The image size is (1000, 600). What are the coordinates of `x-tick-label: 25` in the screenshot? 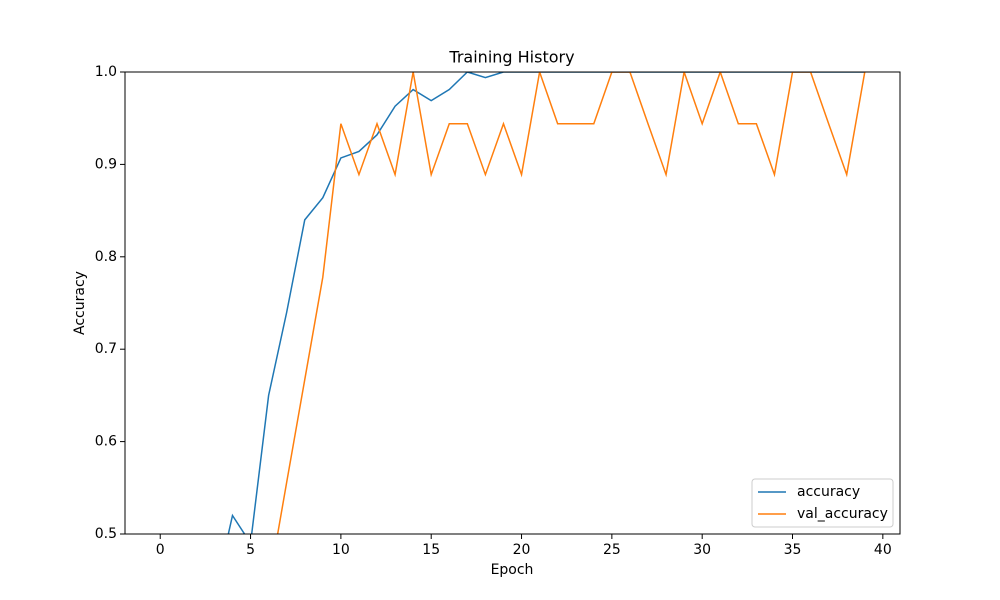 It's located at (612, 550).